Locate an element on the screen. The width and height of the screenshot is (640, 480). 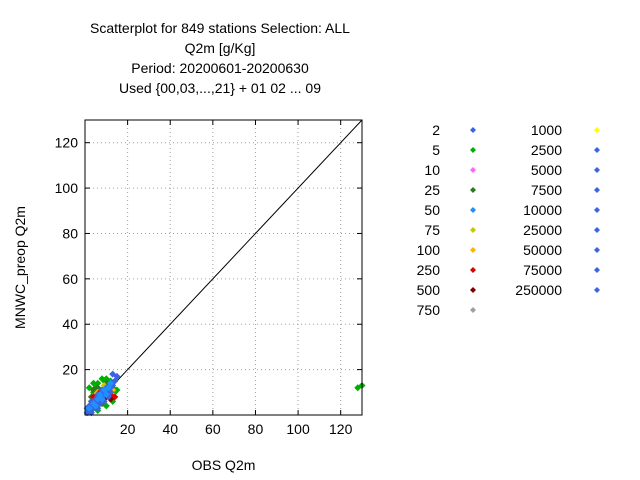
legend-label: 1000 is located at coordinates (546, 130).